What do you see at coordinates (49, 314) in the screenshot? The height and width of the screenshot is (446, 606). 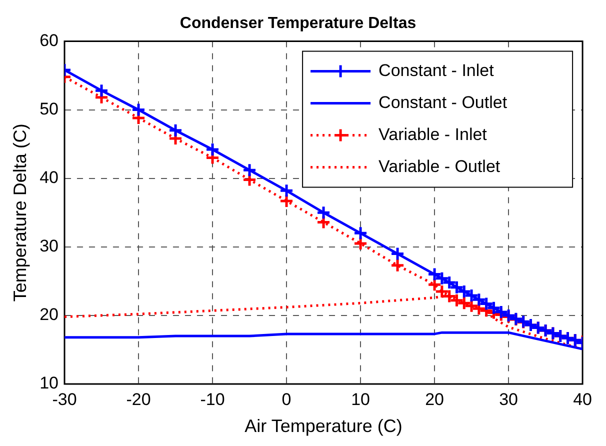 I see `y-tick-label: 20` at bounding box center [49, 314].